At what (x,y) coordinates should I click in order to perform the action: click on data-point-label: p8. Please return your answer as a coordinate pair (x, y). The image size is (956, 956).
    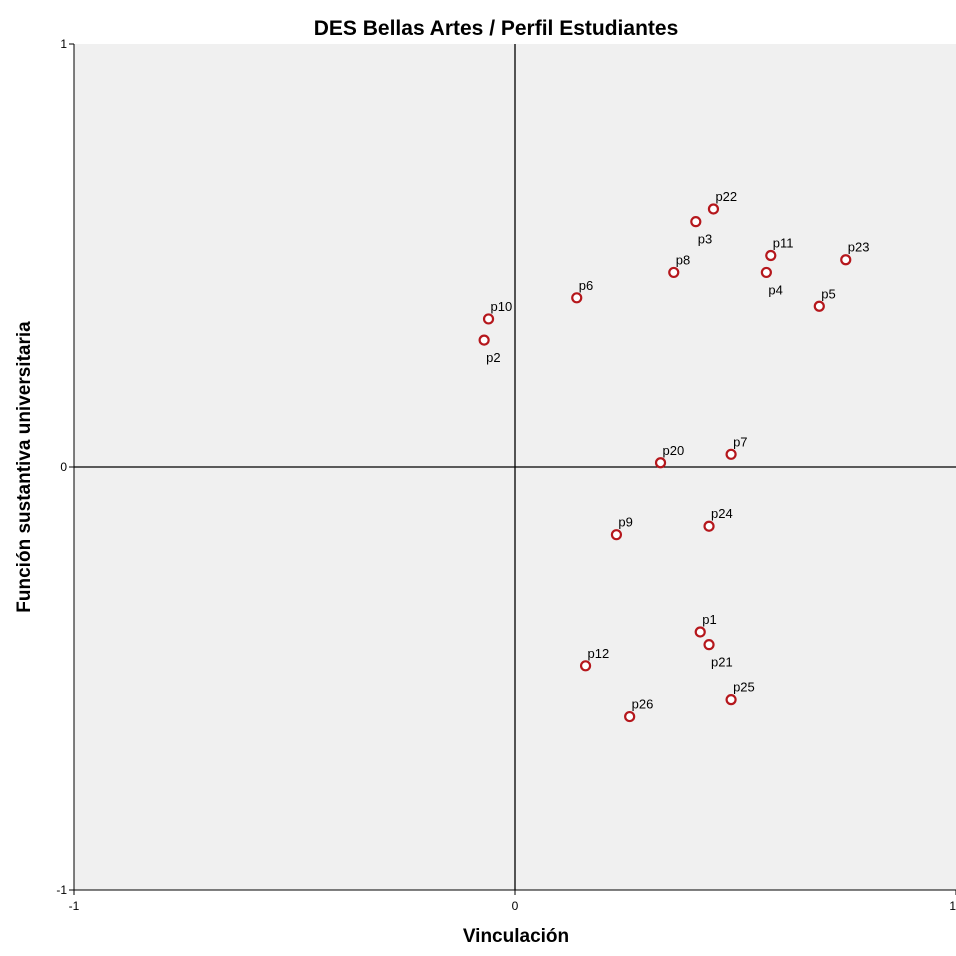
    Looking at the image, I should click on (683, 259).